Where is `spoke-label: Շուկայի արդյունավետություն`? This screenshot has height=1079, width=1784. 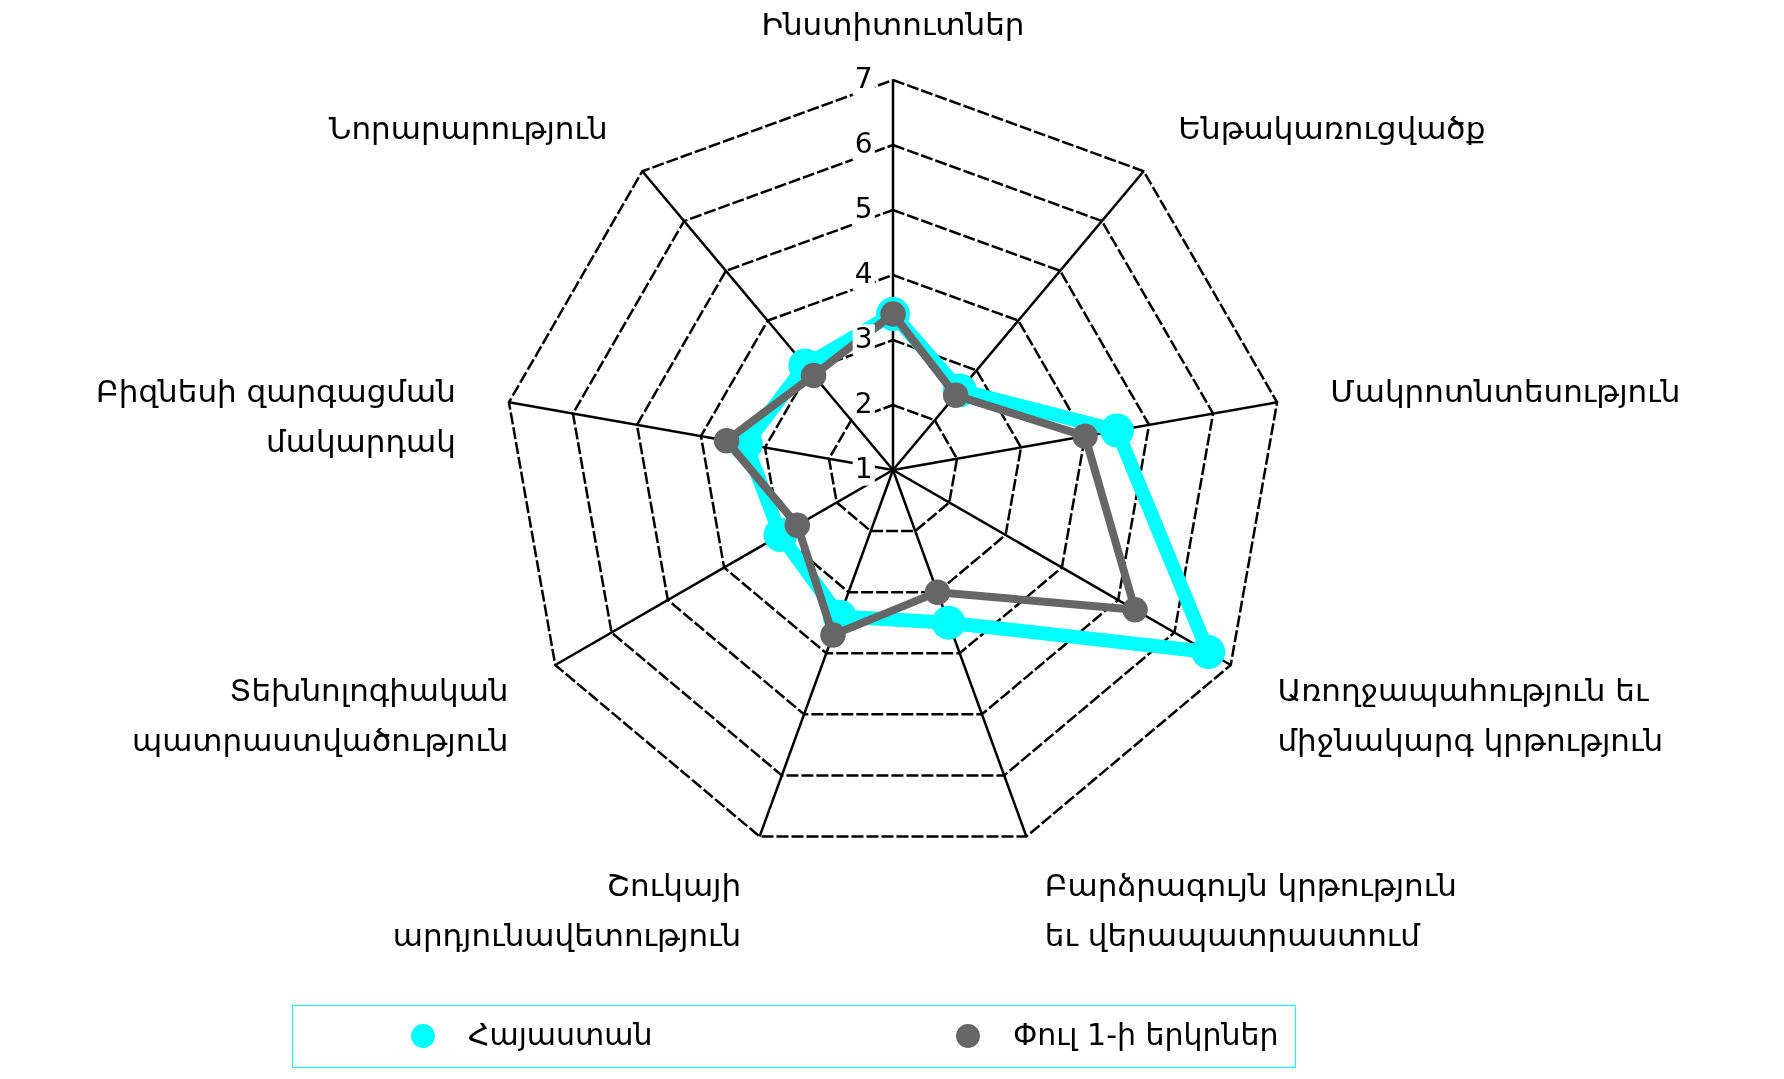
spoke-label: Շուկայի արդյունավետություն is located at coordinates (567, 910).